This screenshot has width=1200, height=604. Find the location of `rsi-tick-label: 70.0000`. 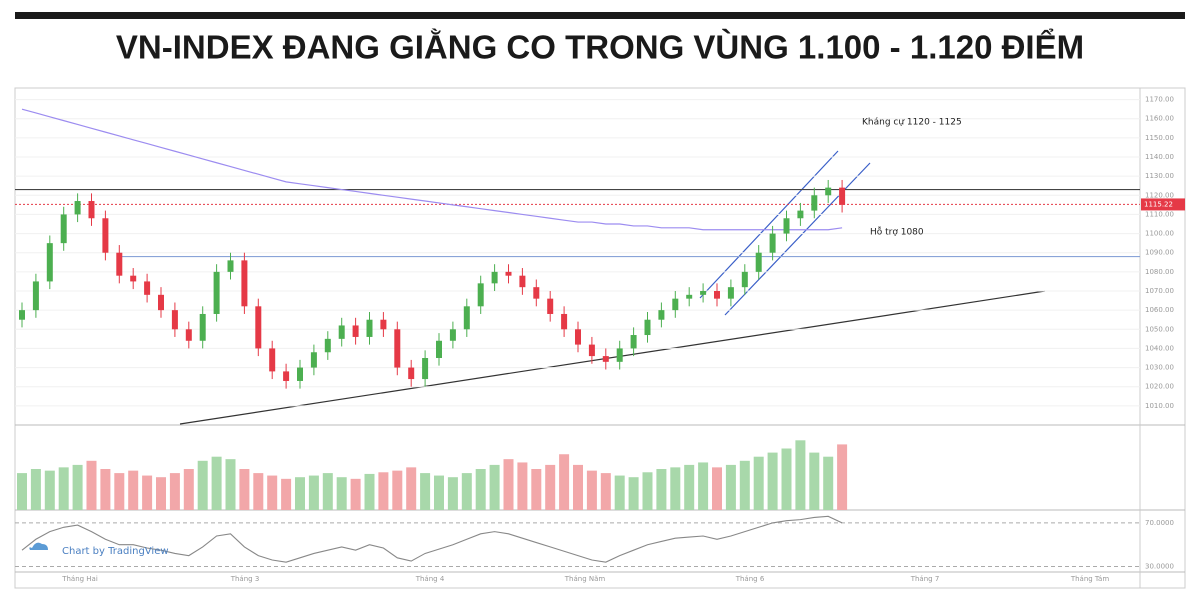

rsi-tick-label: 70.0000 is located at coordinates (1159, 523).